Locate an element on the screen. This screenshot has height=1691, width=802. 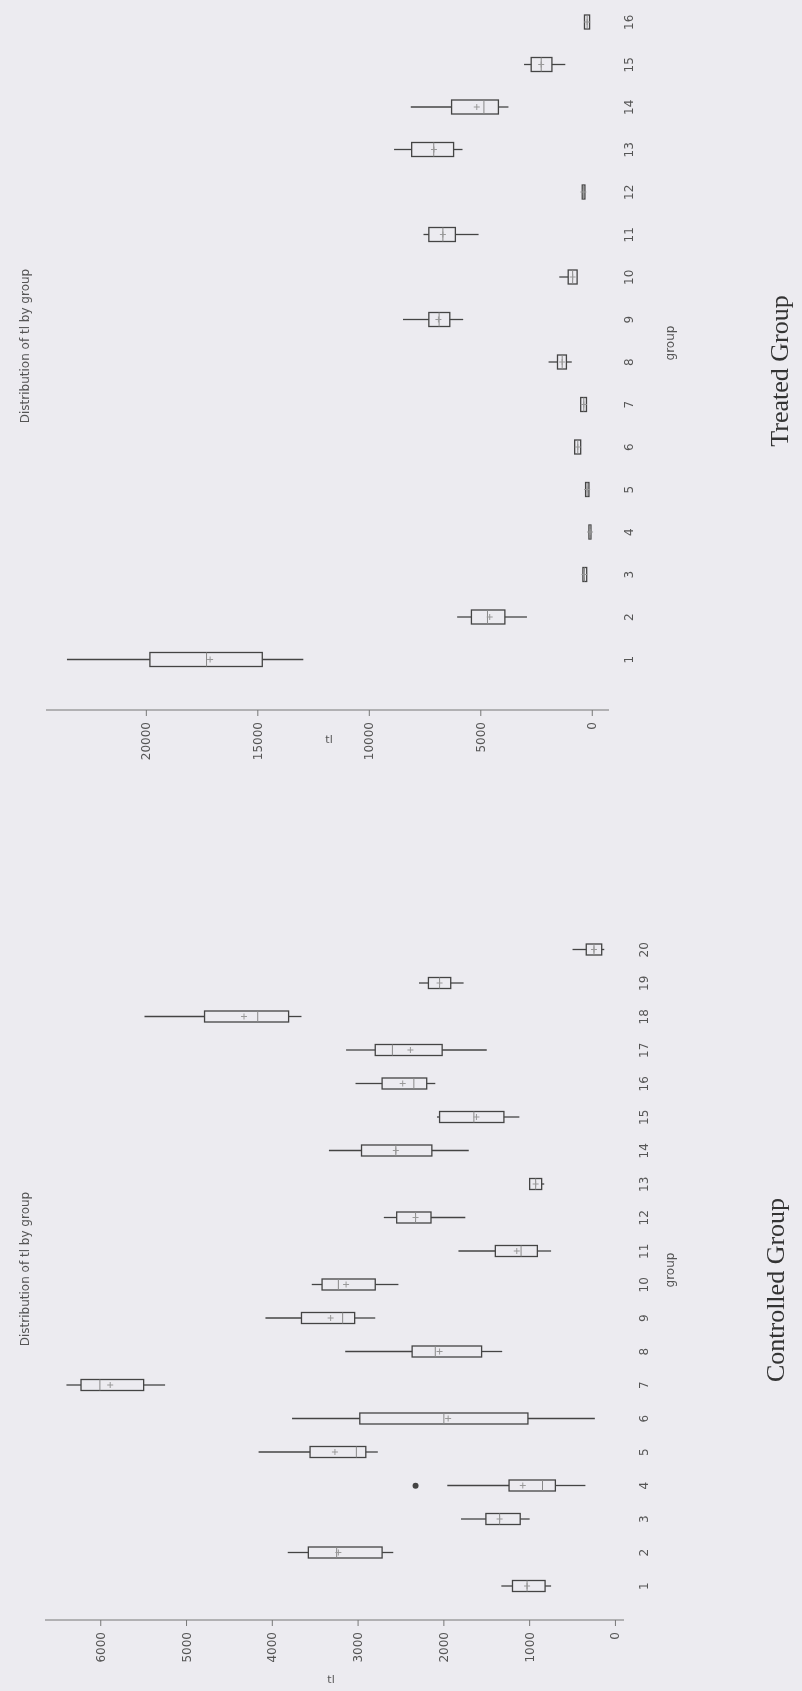
x-tick-label: 1000 is located at coordinates (529, 1647).